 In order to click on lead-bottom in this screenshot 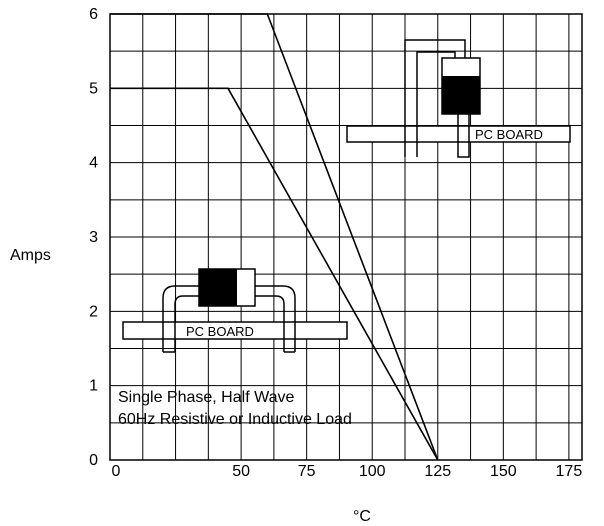, I will do `click(463, 136)`.